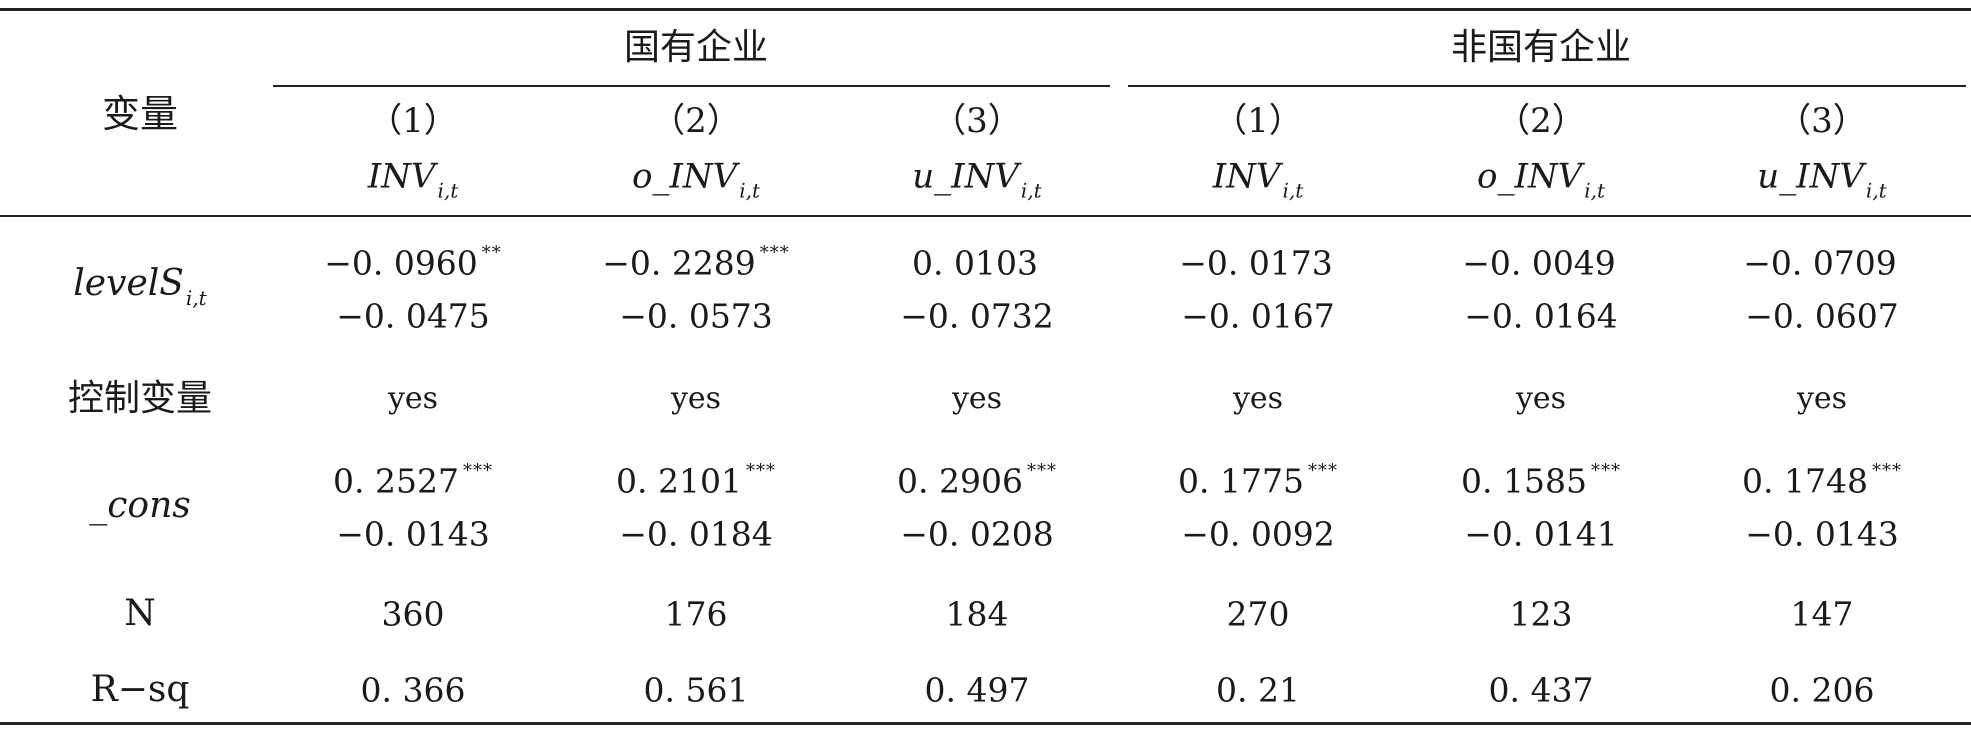 The width and height of the screenshot is (1971, 731). I want to click on coefficient-value: −0. 0173, so click(1256, 263).